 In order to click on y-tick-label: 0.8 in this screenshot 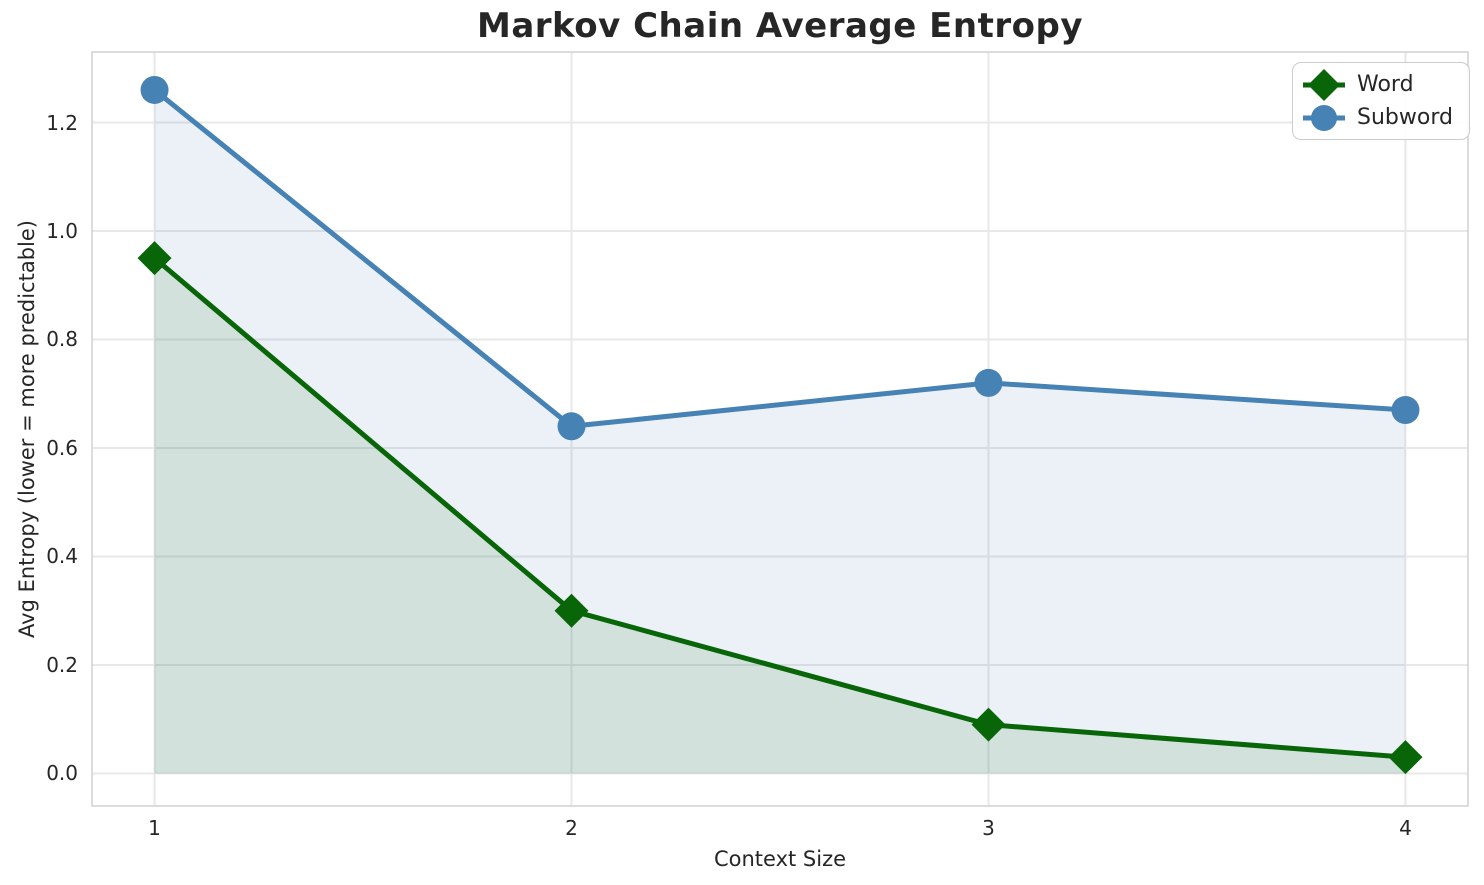, I will do `click(62, 339)`.